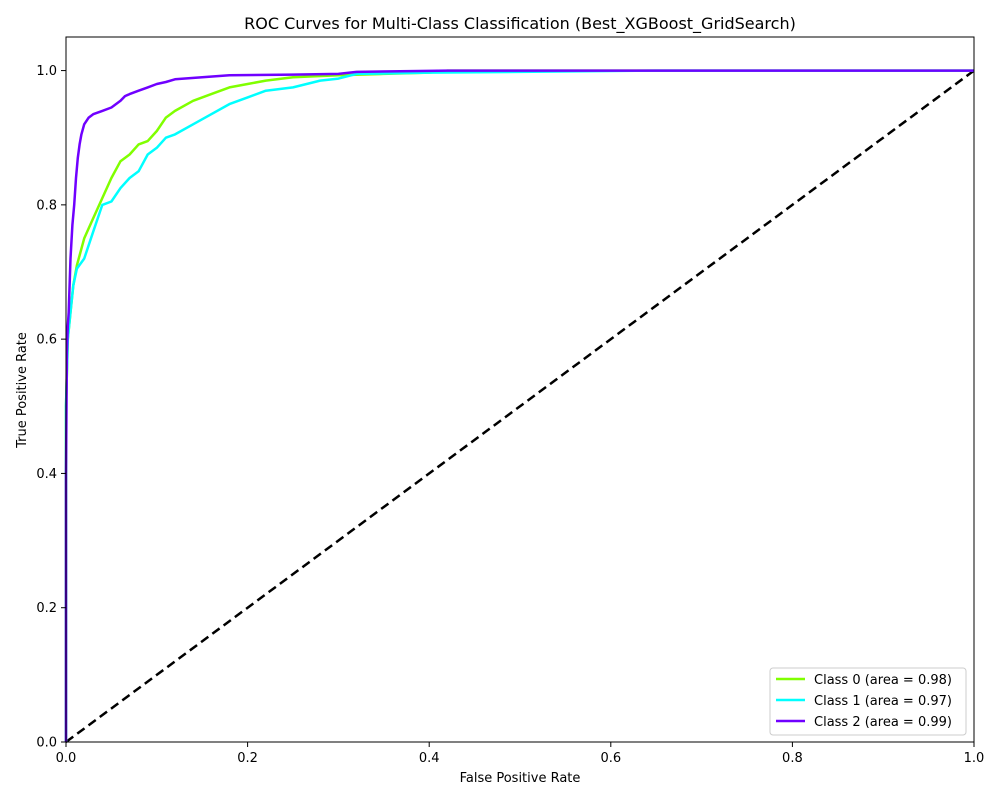 The height and width of the screenshot is (804, 1000). What do you see at coordinates (51, 407) in the screenshot?
I see `y-axis: 0.0 0.2 0.4 0.6 0.8 1.0` at bounding box center [51, 407].